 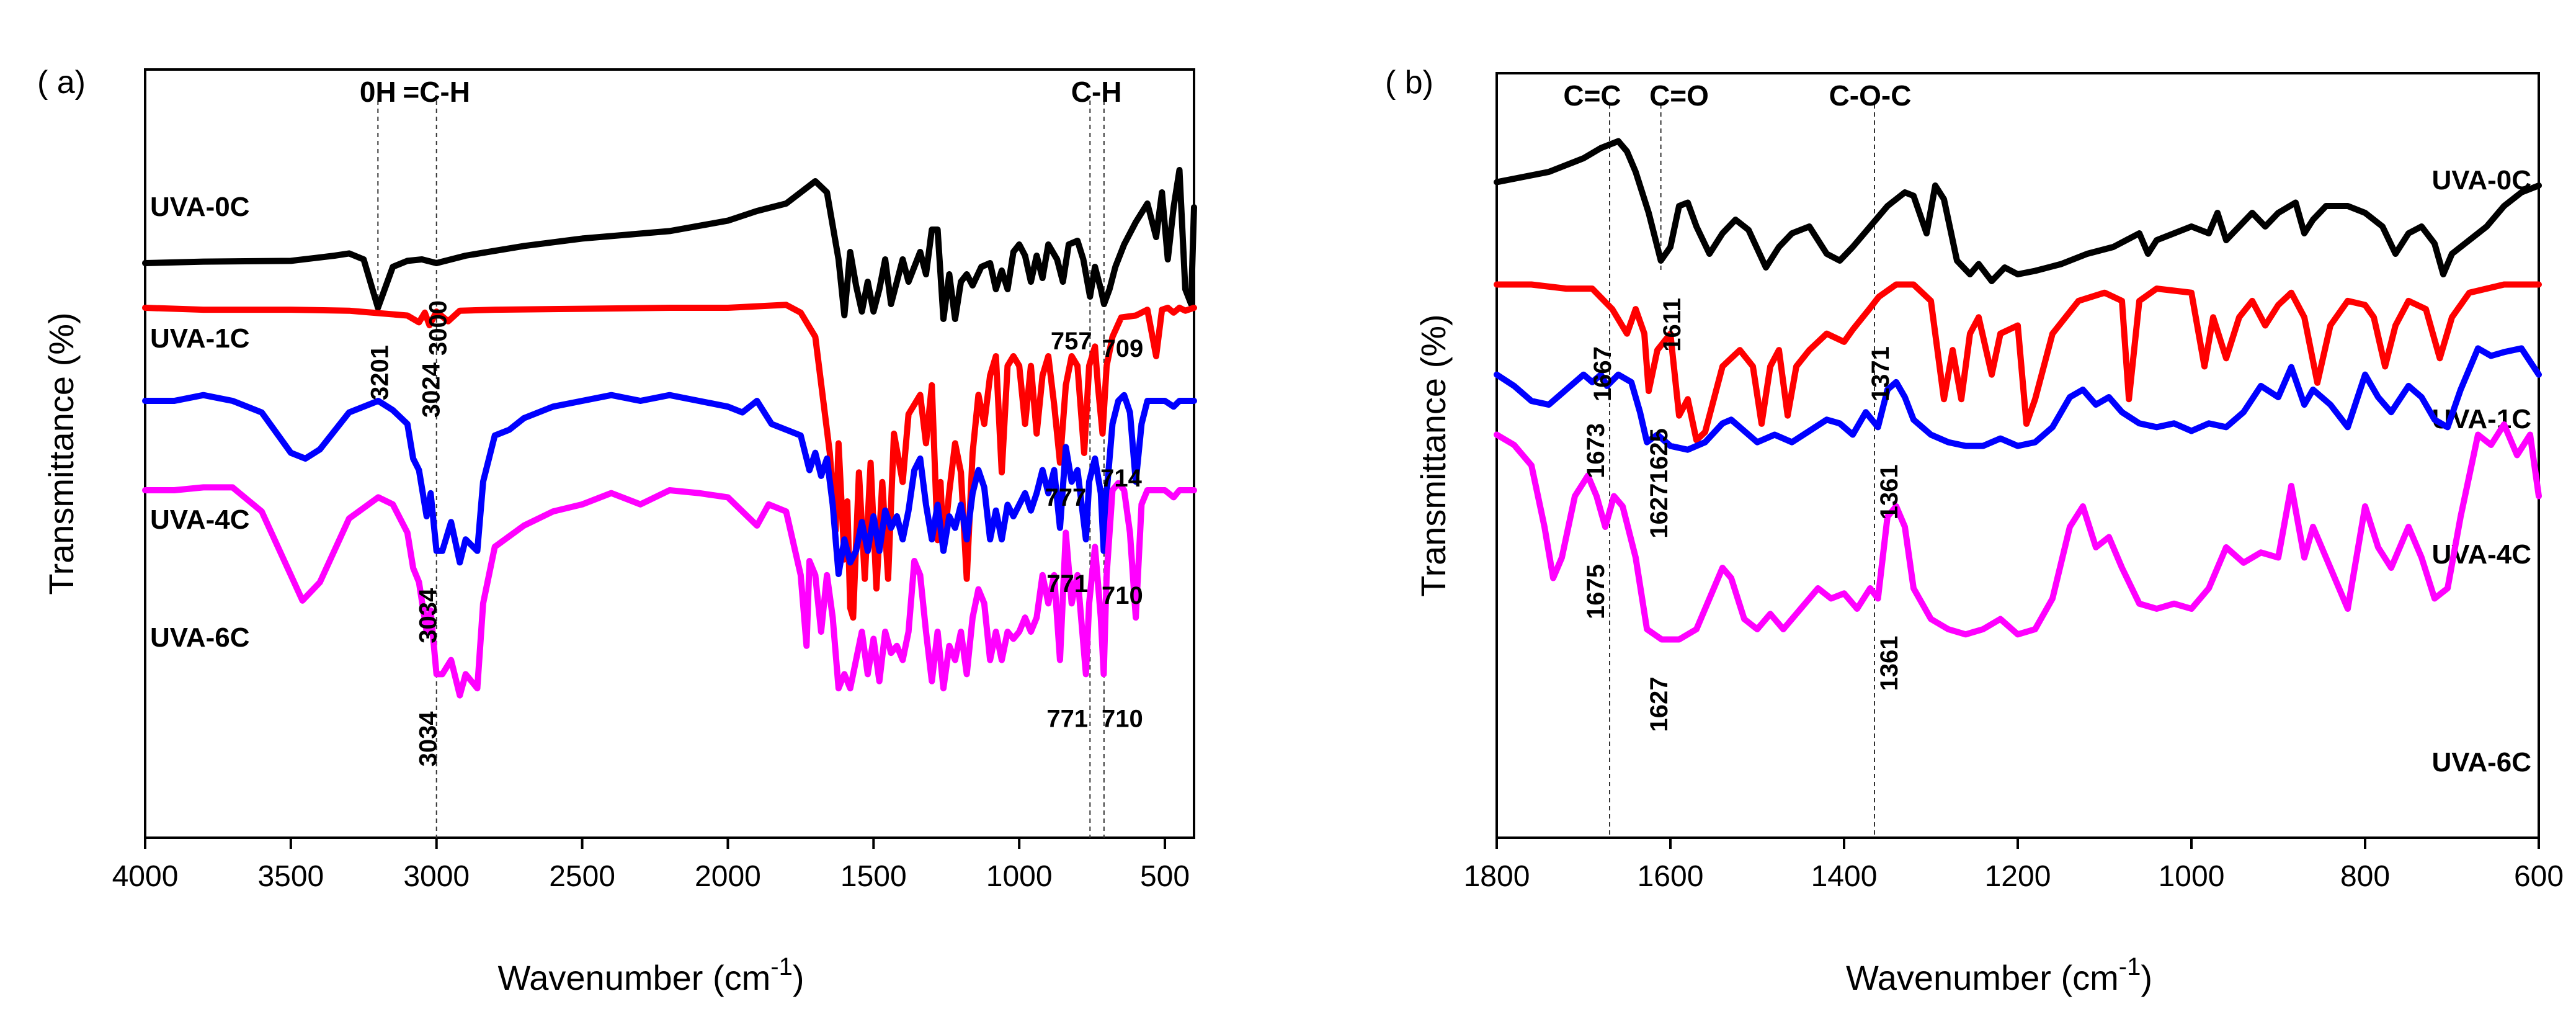 What do you see at coordinates (1409, 83) in the screenshot?
I see `panel-label: ( b)` at bounding box center [1409, 83].